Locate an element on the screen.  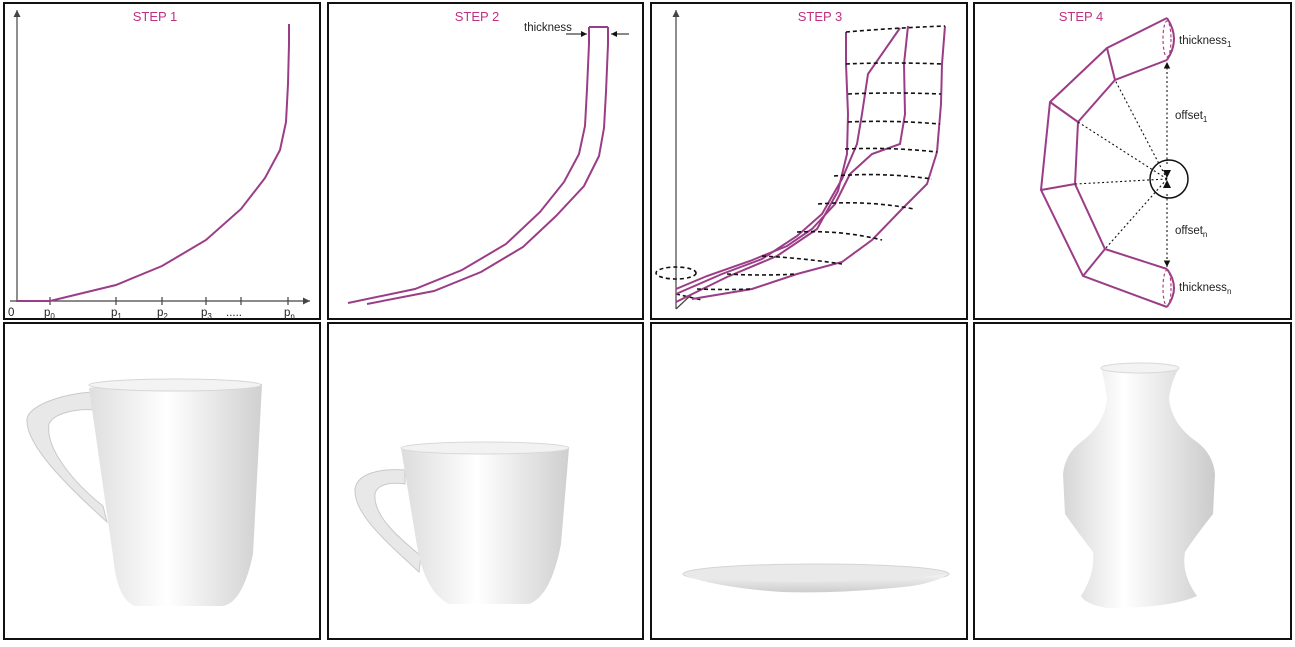
step4-title: STEP 4 is located at coordinates (1081, 16).